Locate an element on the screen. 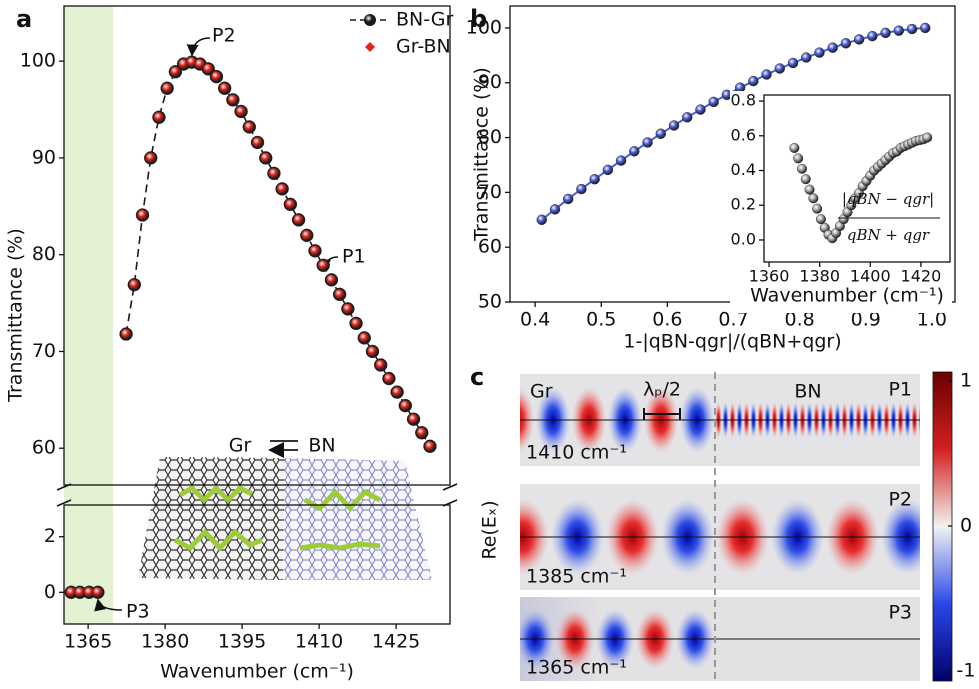  region-label: BN is located at coordinates (807, 392).